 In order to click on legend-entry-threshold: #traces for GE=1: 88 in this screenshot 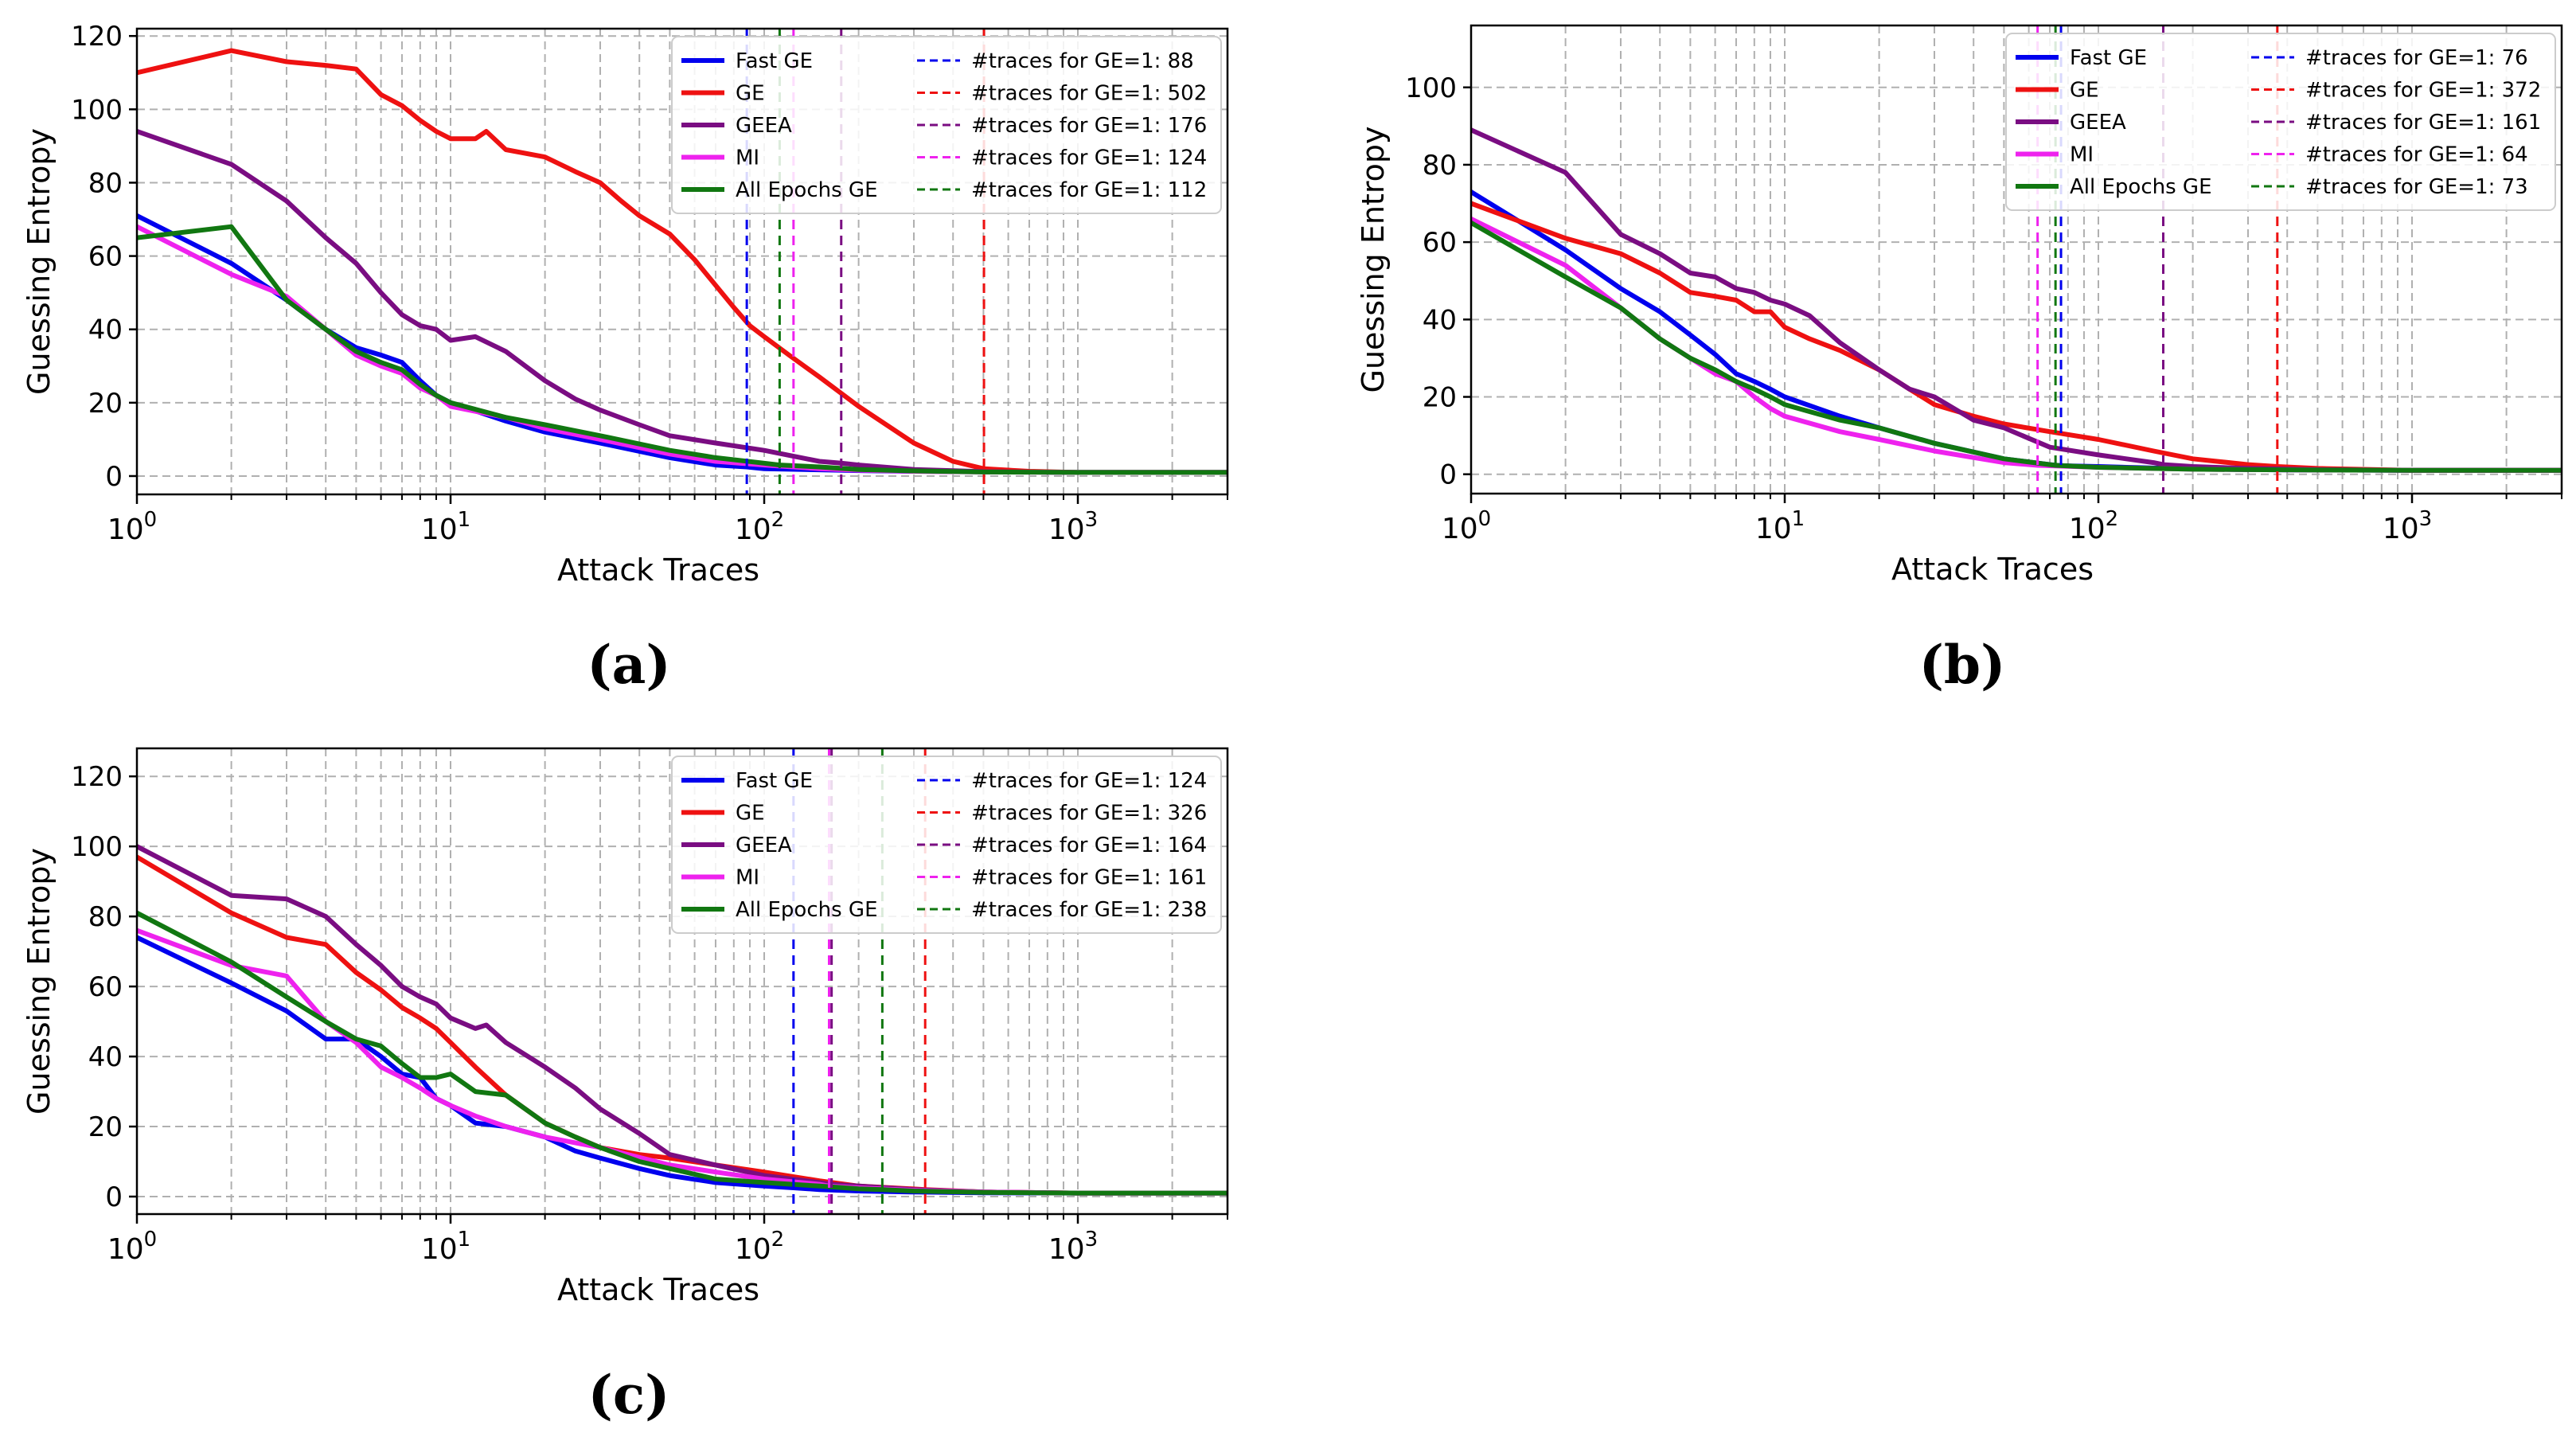, I will do `click(1082, 61)`.